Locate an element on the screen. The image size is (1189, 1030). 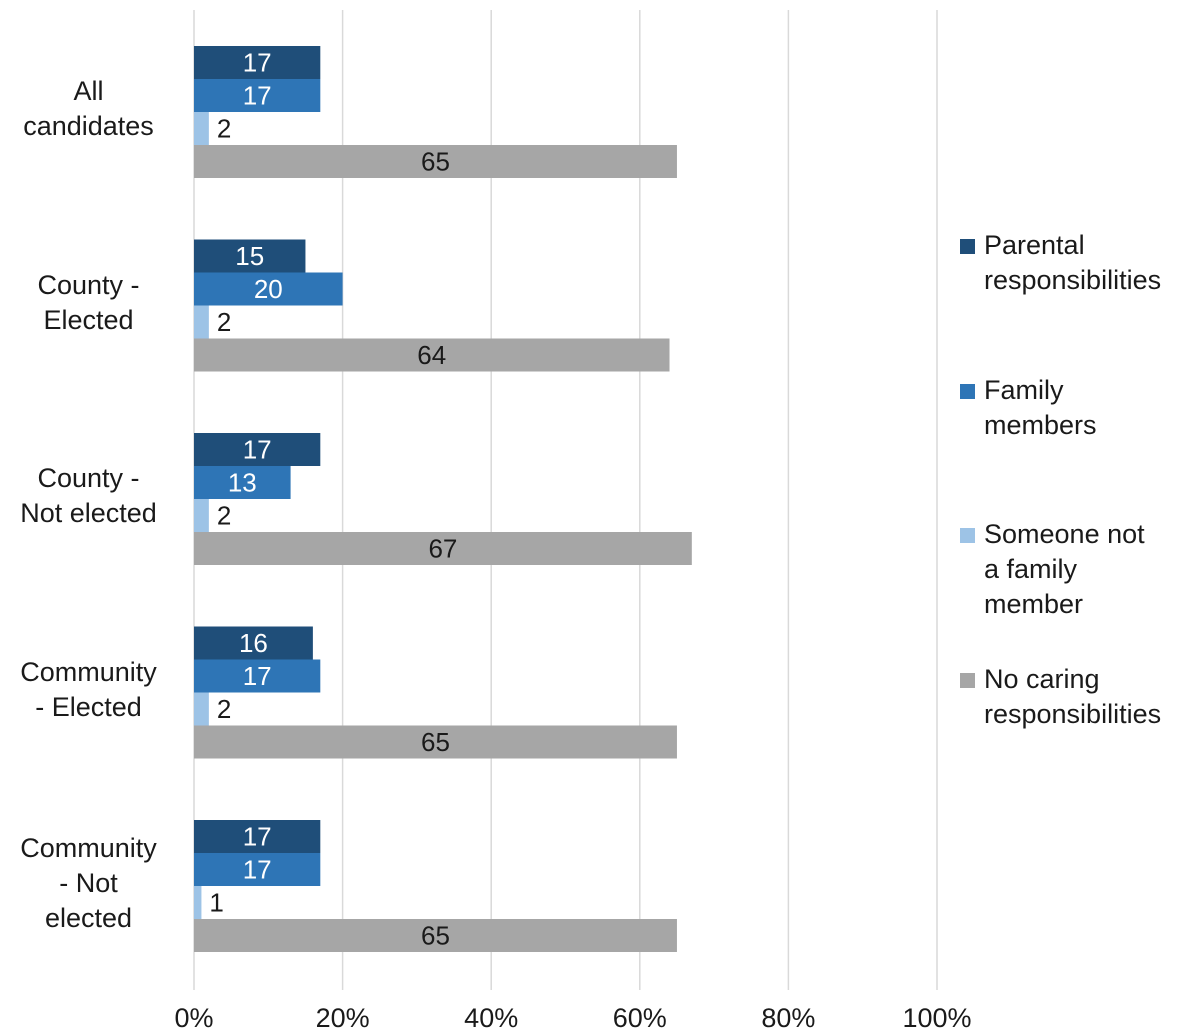
legend-item: Someone not a family member is located at coordinates (1074, 569).